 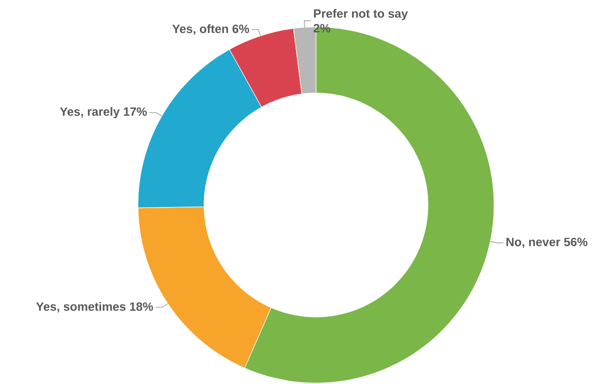 What do you see at coordinates (533, 243) in the screenshot?
I see `slice-label: No, never` at bounding box center [533, 243].